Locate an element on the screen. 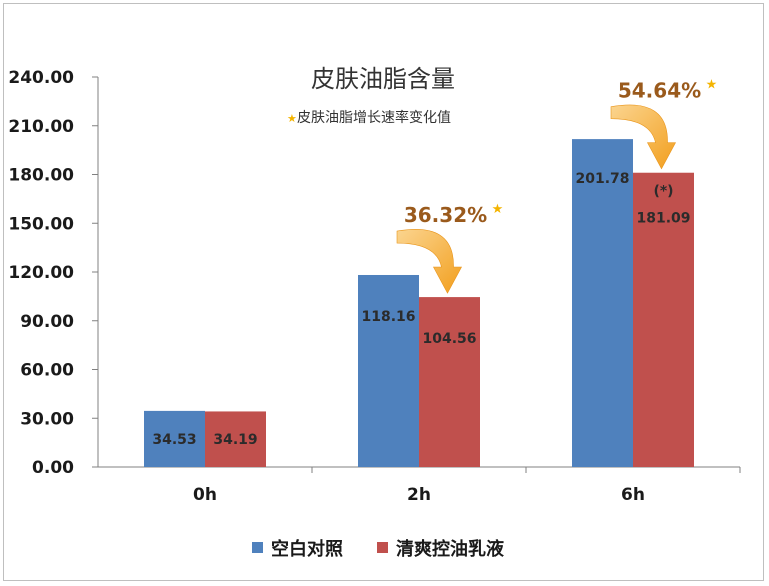 The height and width of the screenshot is (586, 769). legend-label-emulsion: 清爽控油乳液 is located at coordinates (450, 549).